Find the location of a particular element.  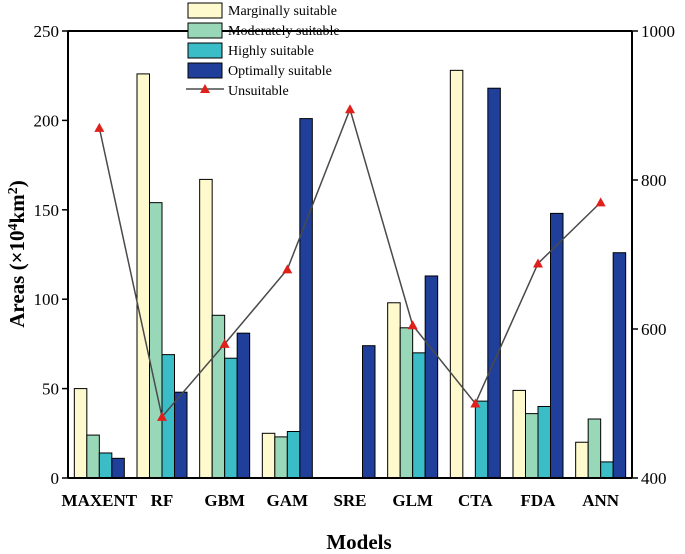

right-tick-label: 600 is located at coordinates (654, 329).